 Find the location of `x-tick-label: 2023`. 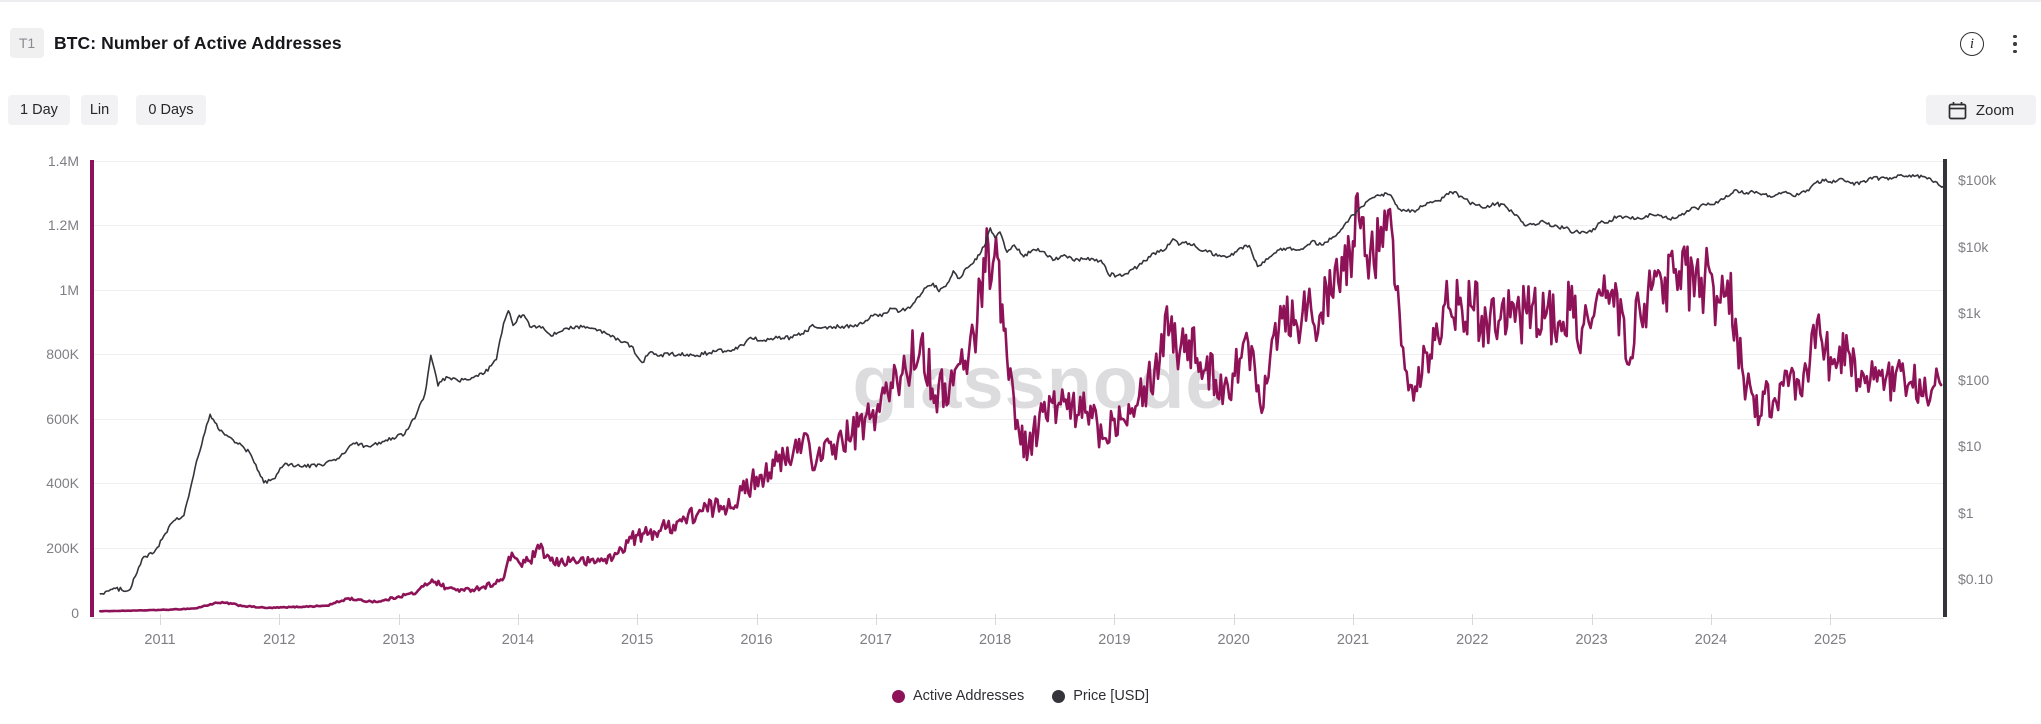

x-tick-label: 2023 is located at coordinates (1591, 640).